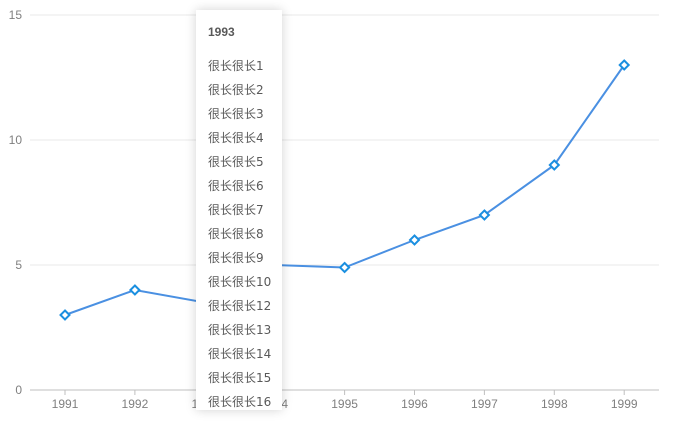 This screenshot has height=446, width=679. Describe the element at coordinates (240, 282) in the screenshot. I see `tooltip-item: 很长很长10` at that location.